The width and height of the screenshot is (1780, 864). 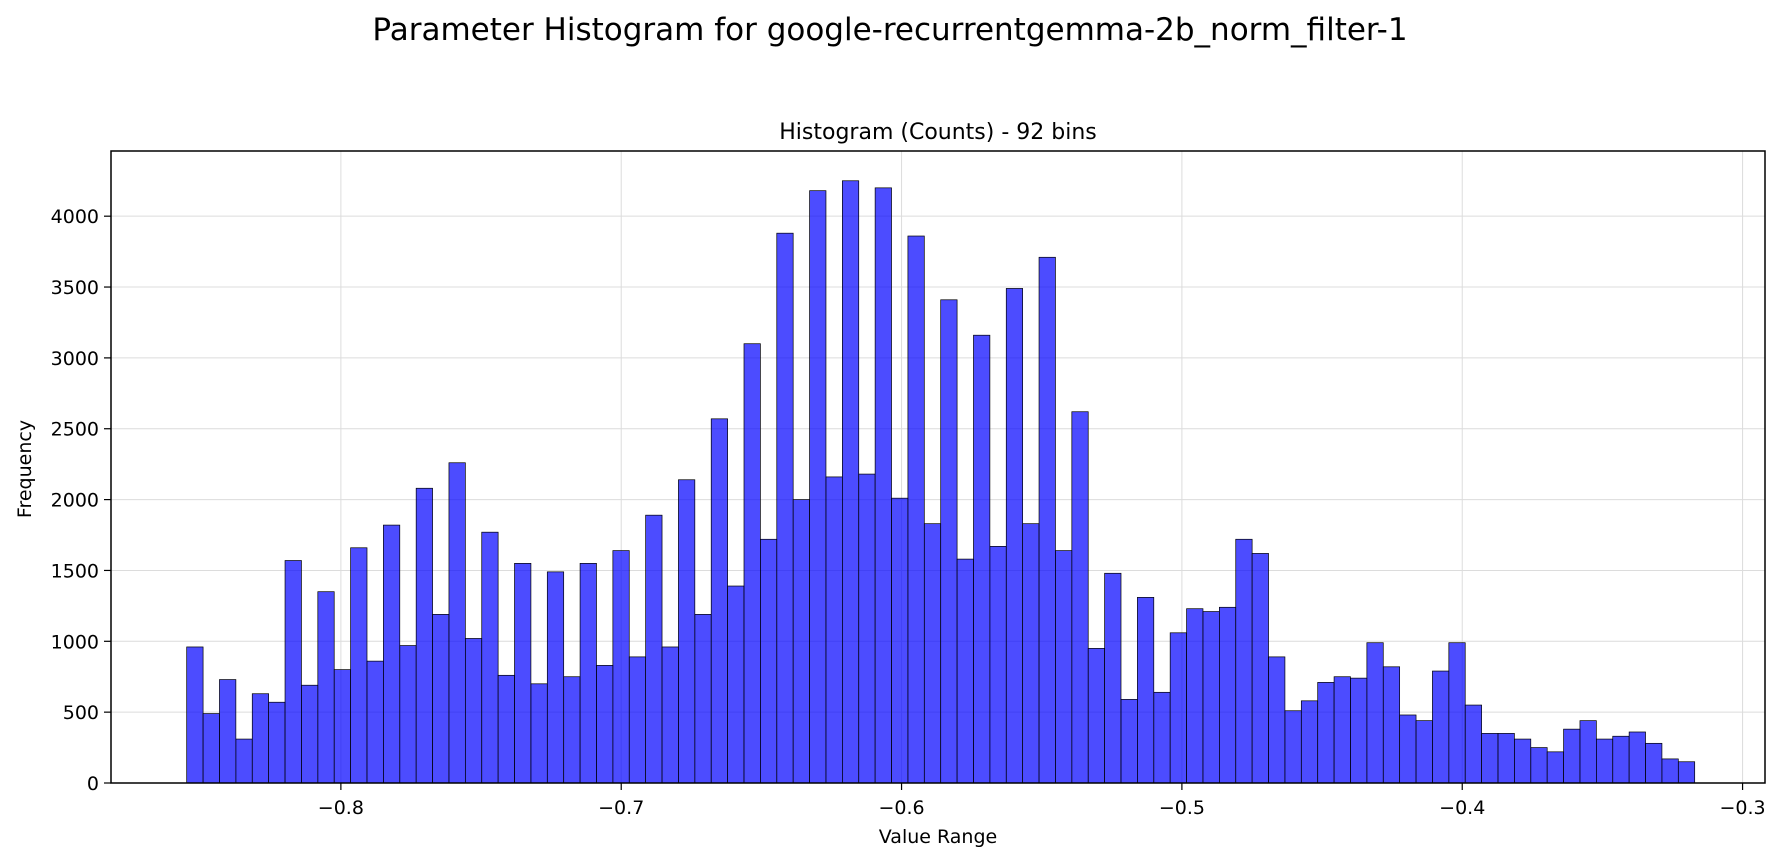 I want to click on y-tick-label: 2500, so click(x=75, y=430).